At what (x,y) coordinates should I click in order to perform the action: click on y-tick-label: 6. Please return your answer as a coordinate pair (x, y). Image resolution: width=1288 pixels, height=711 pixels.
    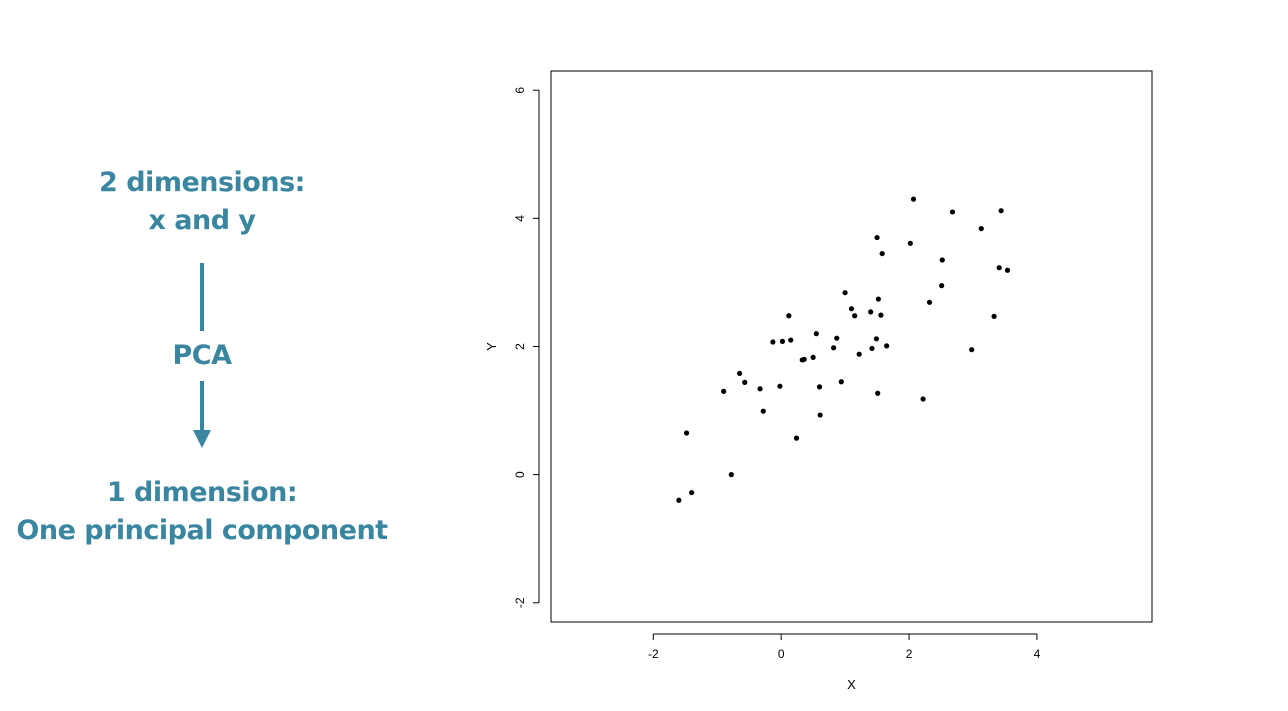
    Looking at the image, I should click on (520, 90).